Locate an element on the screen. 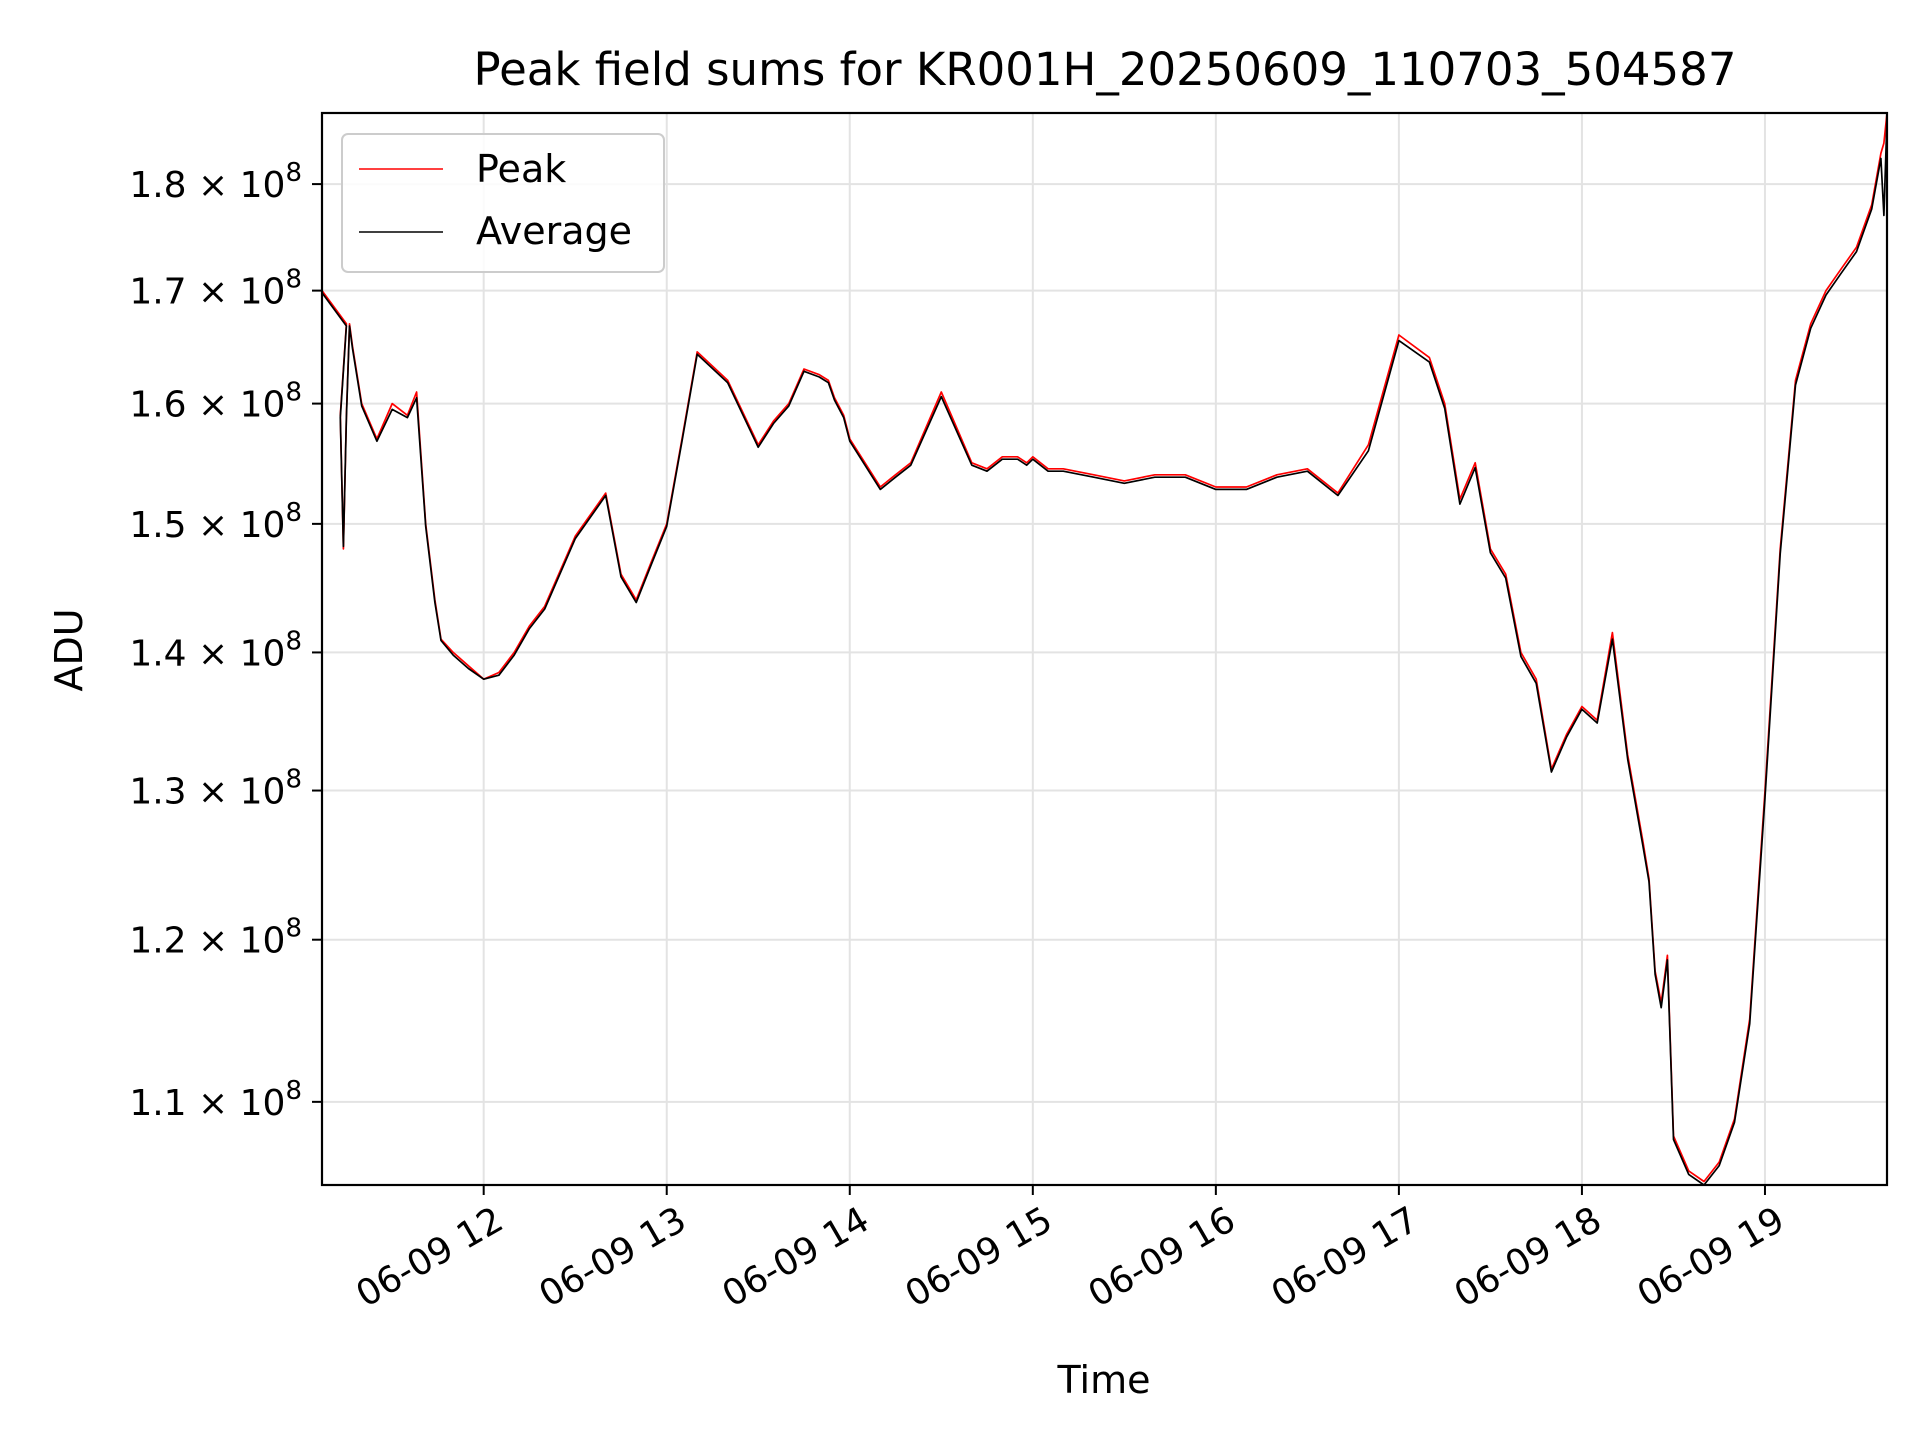 The width and height of the screenshot is (1920, 1440). x-axis-label: Time is located at coordinates (1104, 1380).